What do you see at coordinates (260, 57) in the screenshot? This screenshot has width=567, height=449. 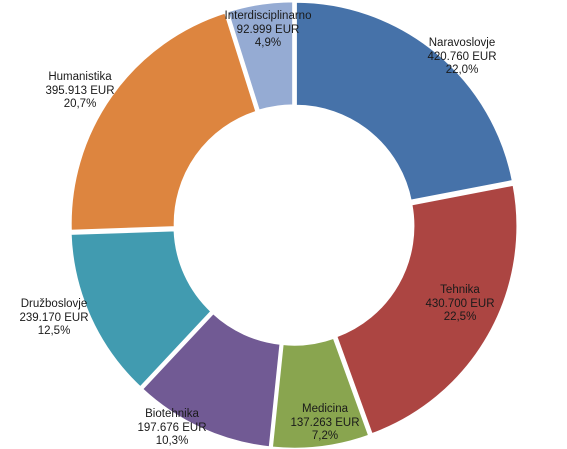 I see `slice-interdisciplinarno` at bounding box center [260, 57].